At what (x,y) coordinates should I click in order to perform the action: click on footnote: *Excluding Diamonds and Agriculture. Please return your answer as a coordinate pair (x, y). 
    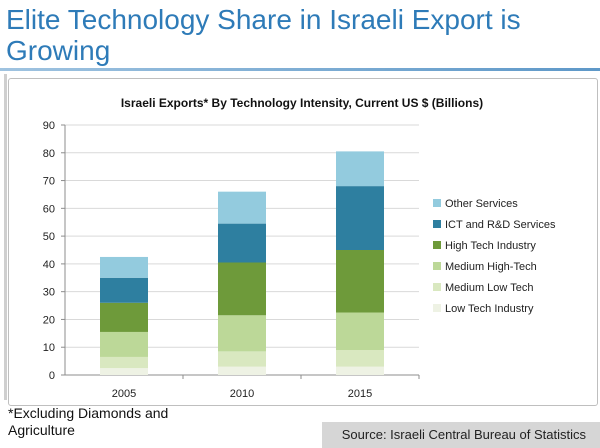
    Looking at the image, I should click on (88, 421).